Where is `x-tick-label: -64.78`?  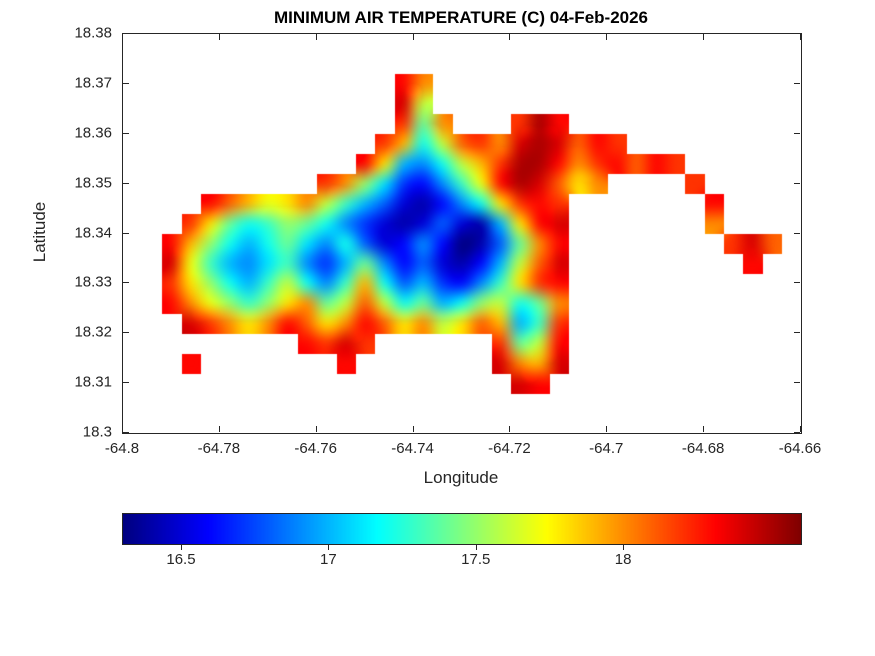
x-tick-label: -64.78 is located at coordinates (219, 448).